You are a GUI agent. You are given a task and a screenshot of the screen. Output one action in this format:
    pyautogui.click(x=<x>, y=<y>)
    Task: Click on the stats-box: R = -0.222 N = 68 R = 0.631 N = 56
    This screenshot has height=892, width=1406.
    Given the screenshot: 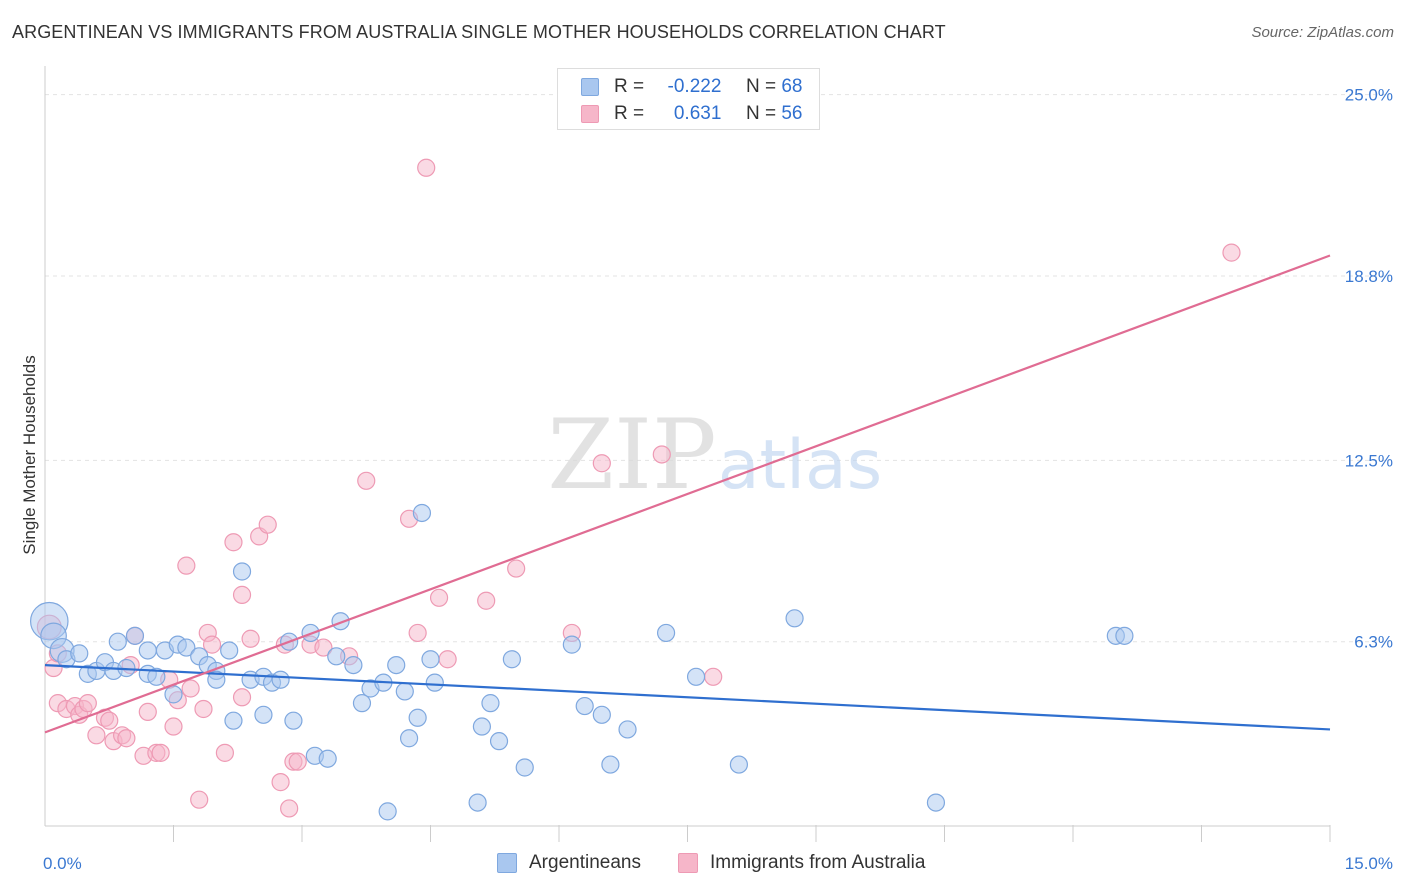 What is the action you would take?
    pyautogui.click(x=688, y=99)
    